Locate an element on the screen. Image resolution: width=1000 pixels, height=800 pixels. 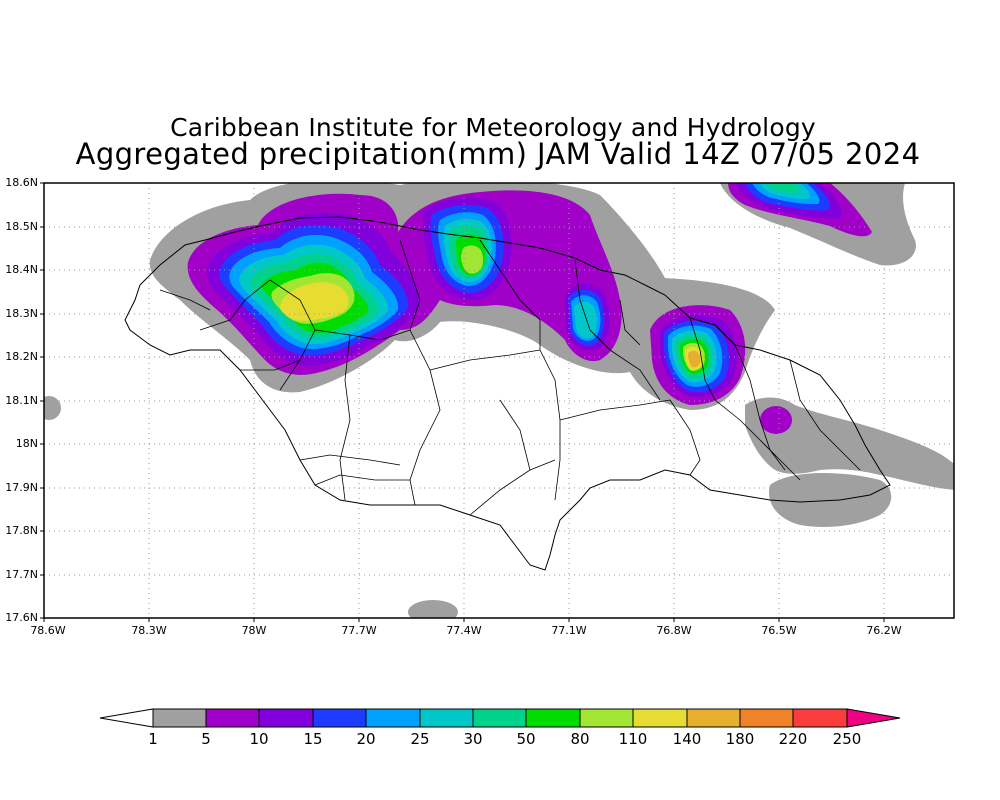
colorbar-label: 1 is located at coordinates (153, 739).